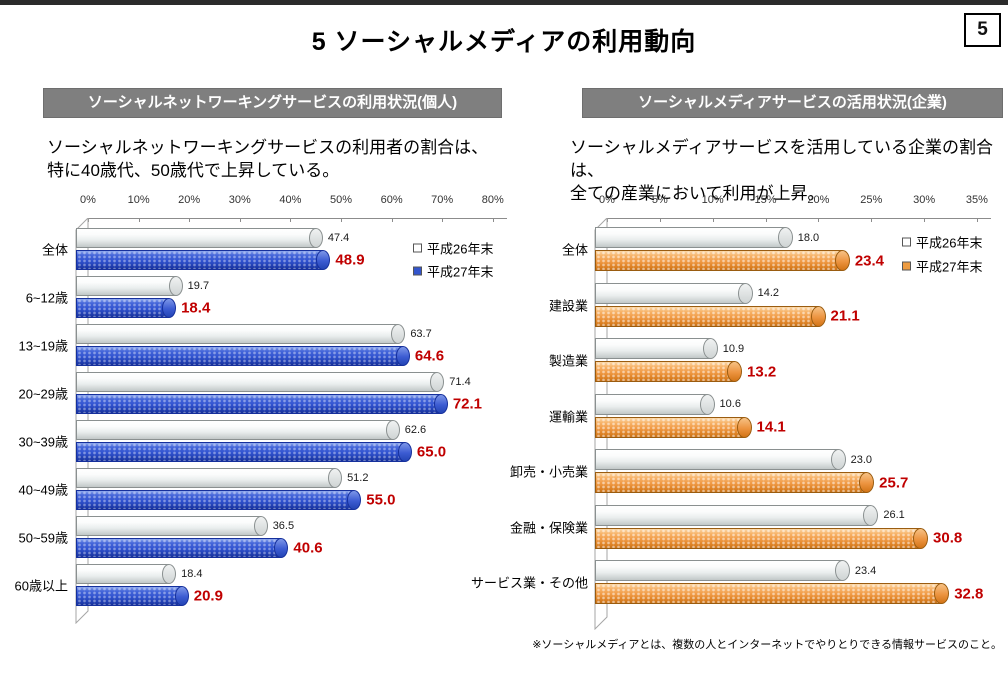 This screenshot has height=678, width=1008. Describe the element at coordinates (894, 515) in the screenshot. I see `value-label-series1: 26.1` at that location.